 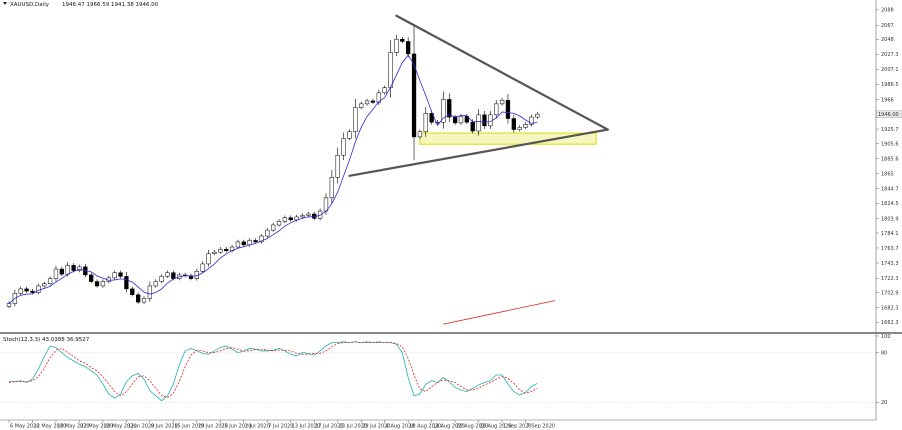 What do you see at coordinates (890, 85) in the screenshot?
I see `price-tick-label: 1986.5` at bounding box center [890, 85].